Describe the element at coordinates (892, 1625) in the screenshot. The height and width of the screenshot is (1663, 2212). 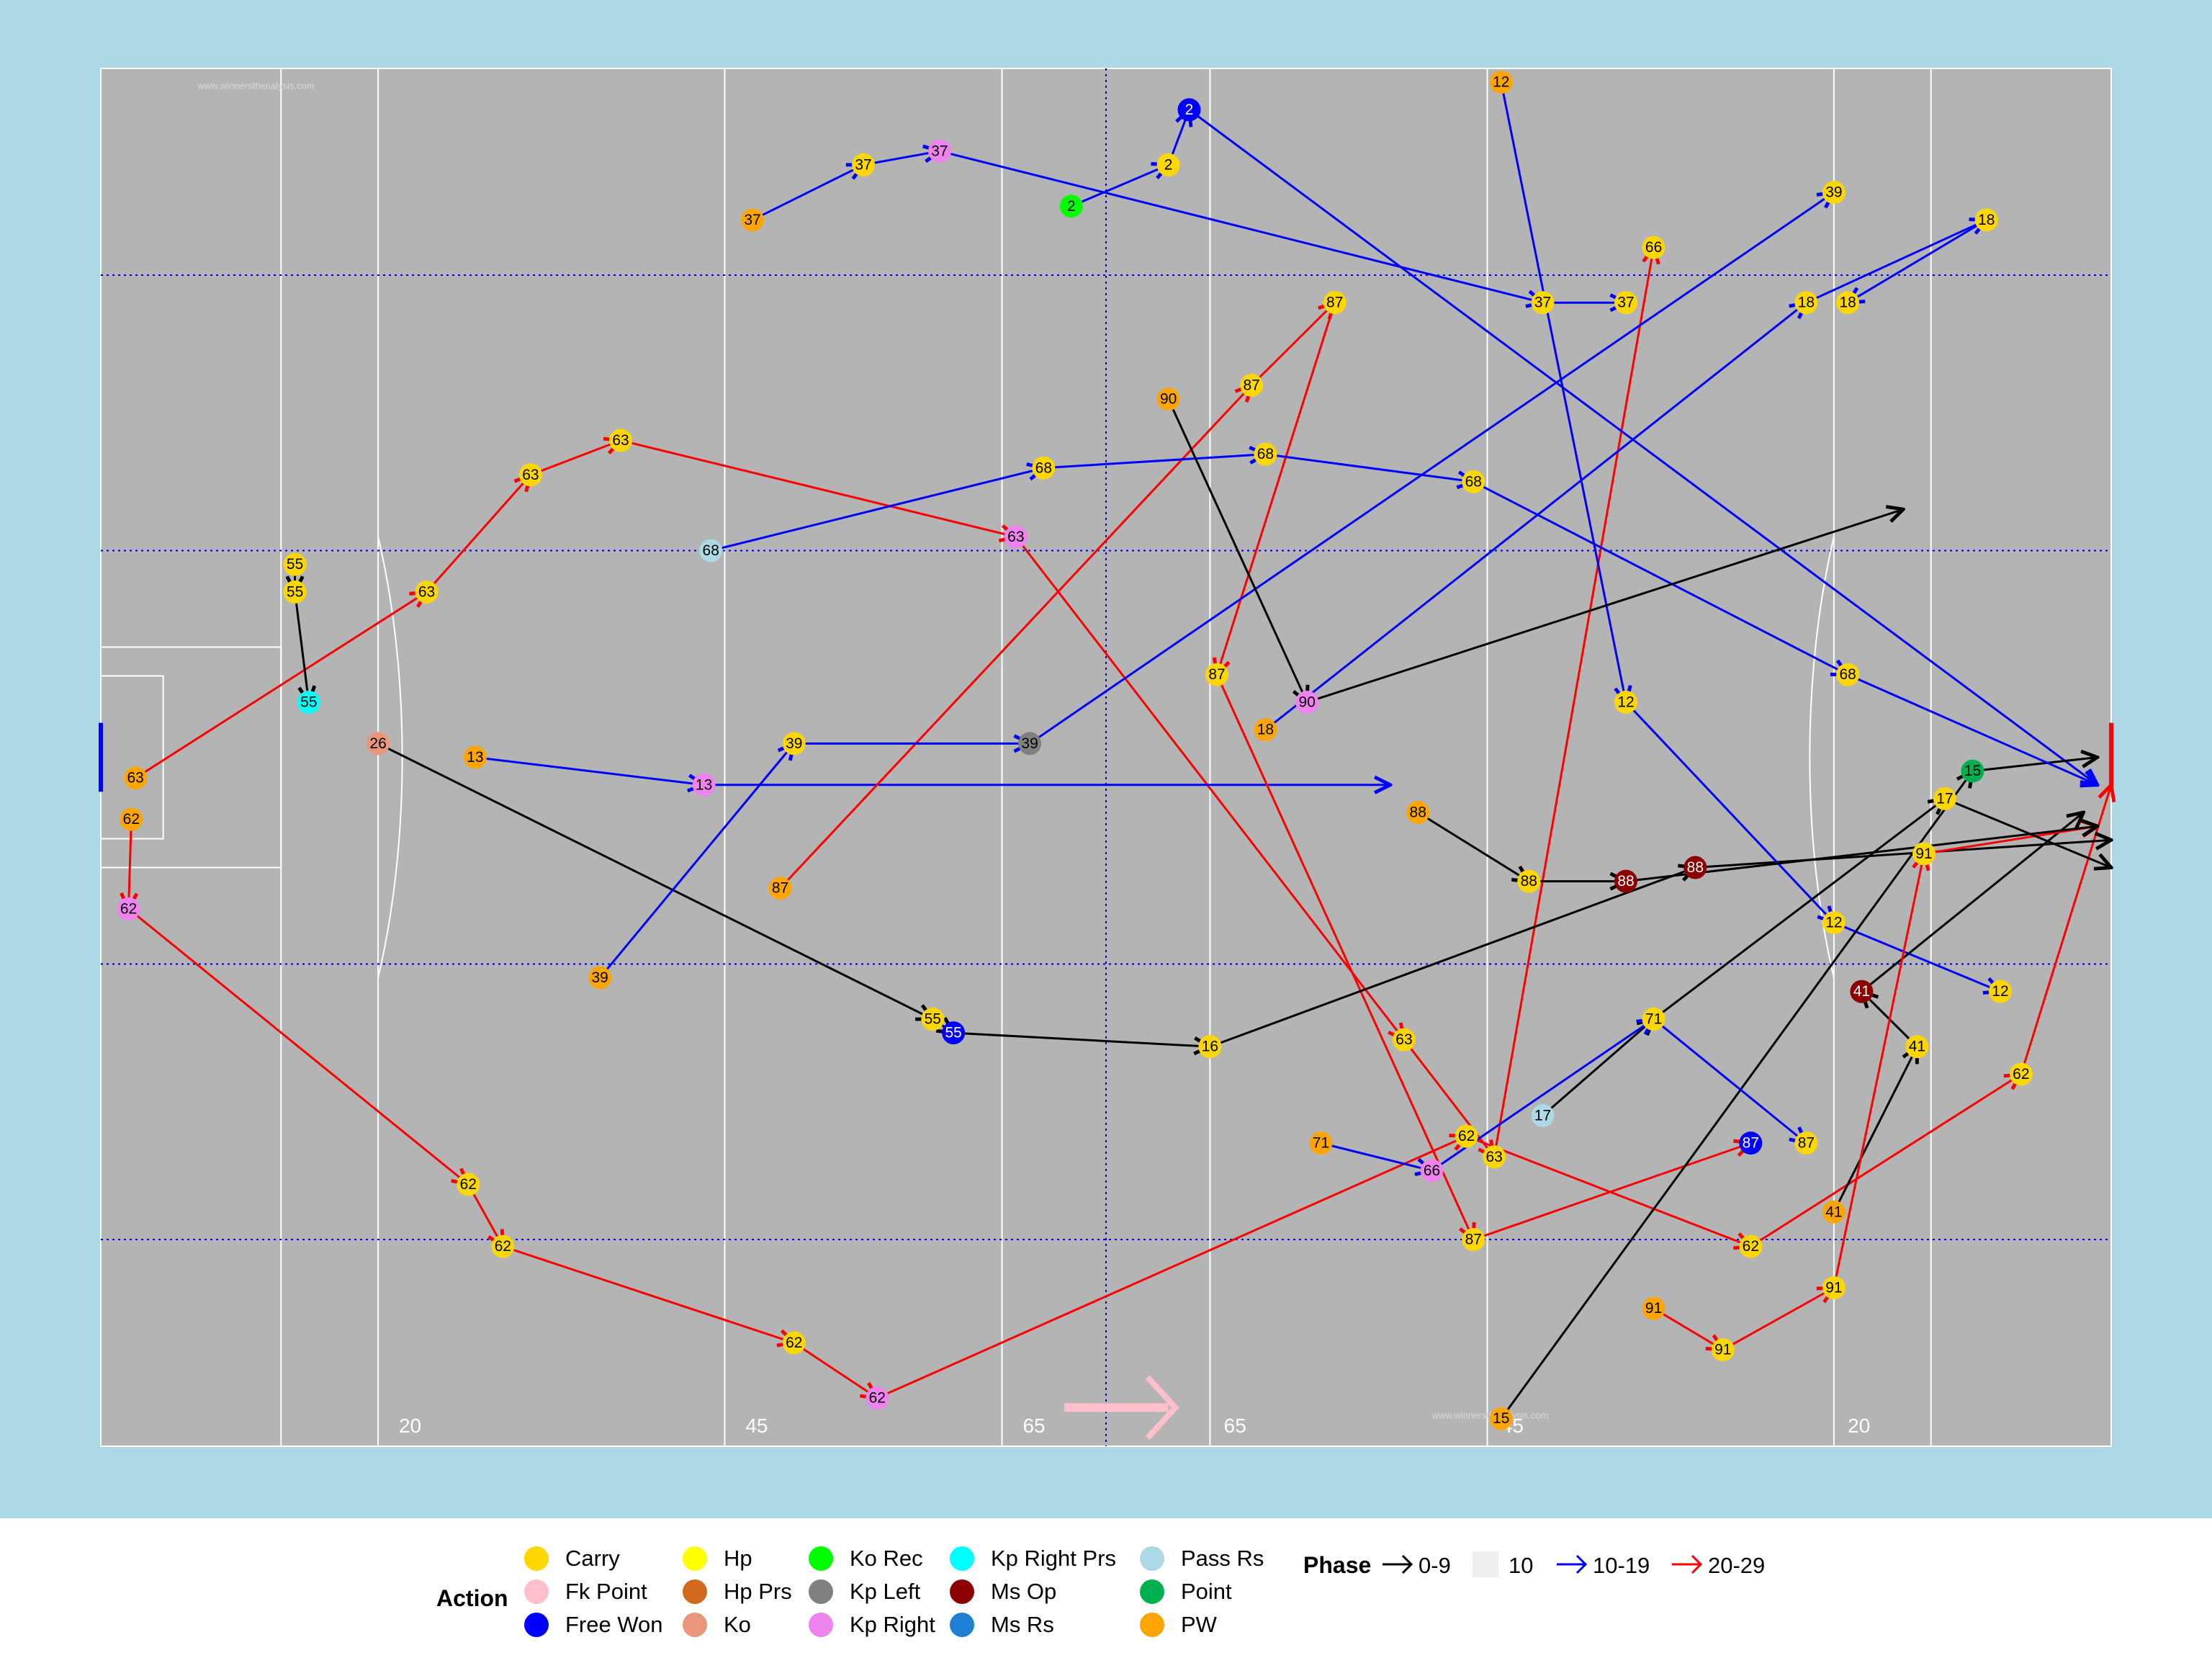
I see `legend-label: Kp Right` at that location.